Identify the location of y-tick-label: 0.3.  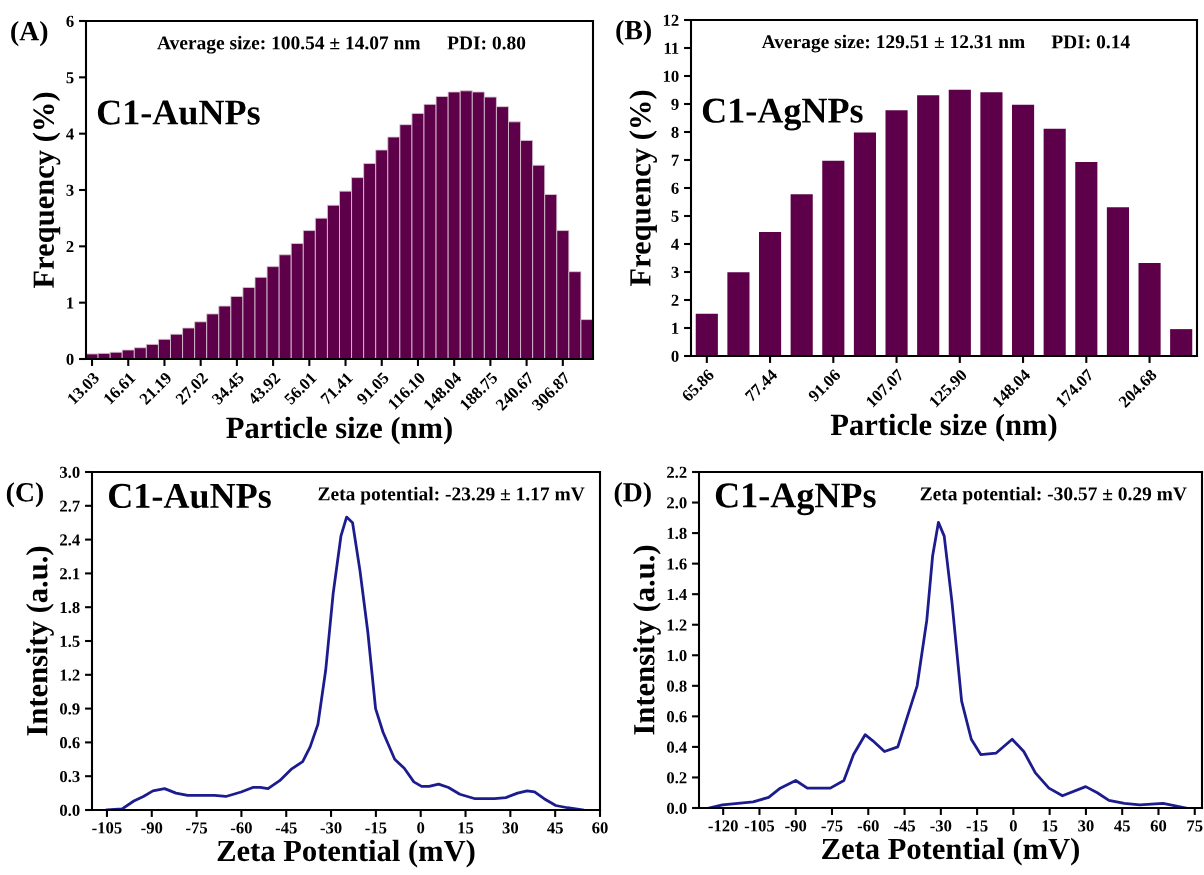
(70, 776).